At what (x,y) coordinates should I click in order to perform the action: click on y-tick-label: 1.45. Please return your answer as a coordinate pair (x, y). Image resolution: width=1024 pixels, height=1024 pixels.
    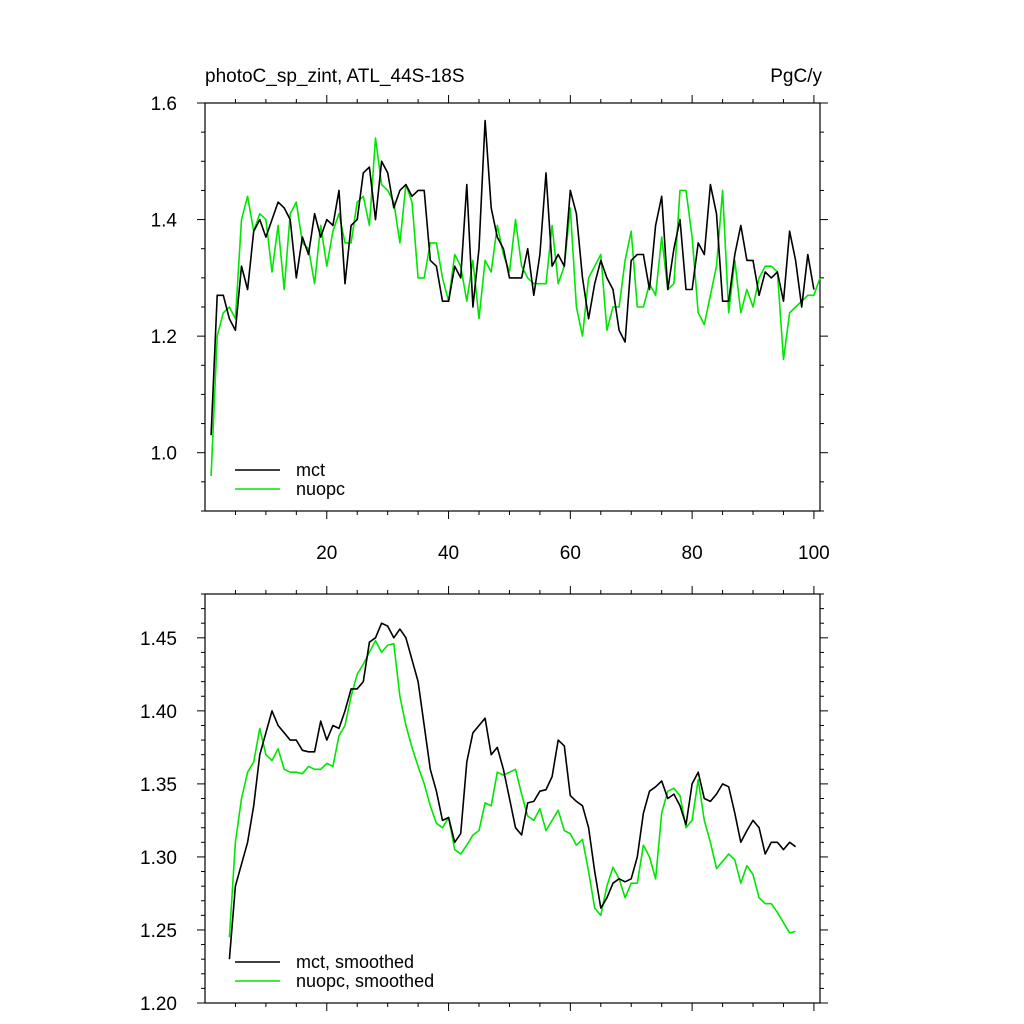
    Looking at the image, I should click on (158, 639).